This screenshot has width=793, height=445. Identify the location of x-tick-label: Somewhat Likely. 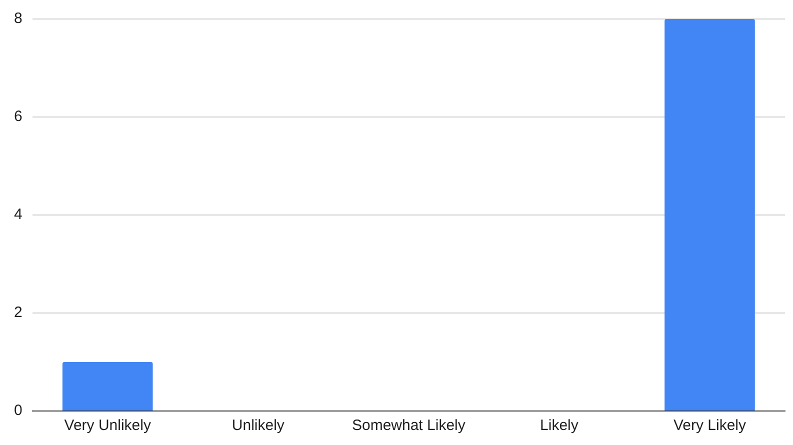
(409, 425).